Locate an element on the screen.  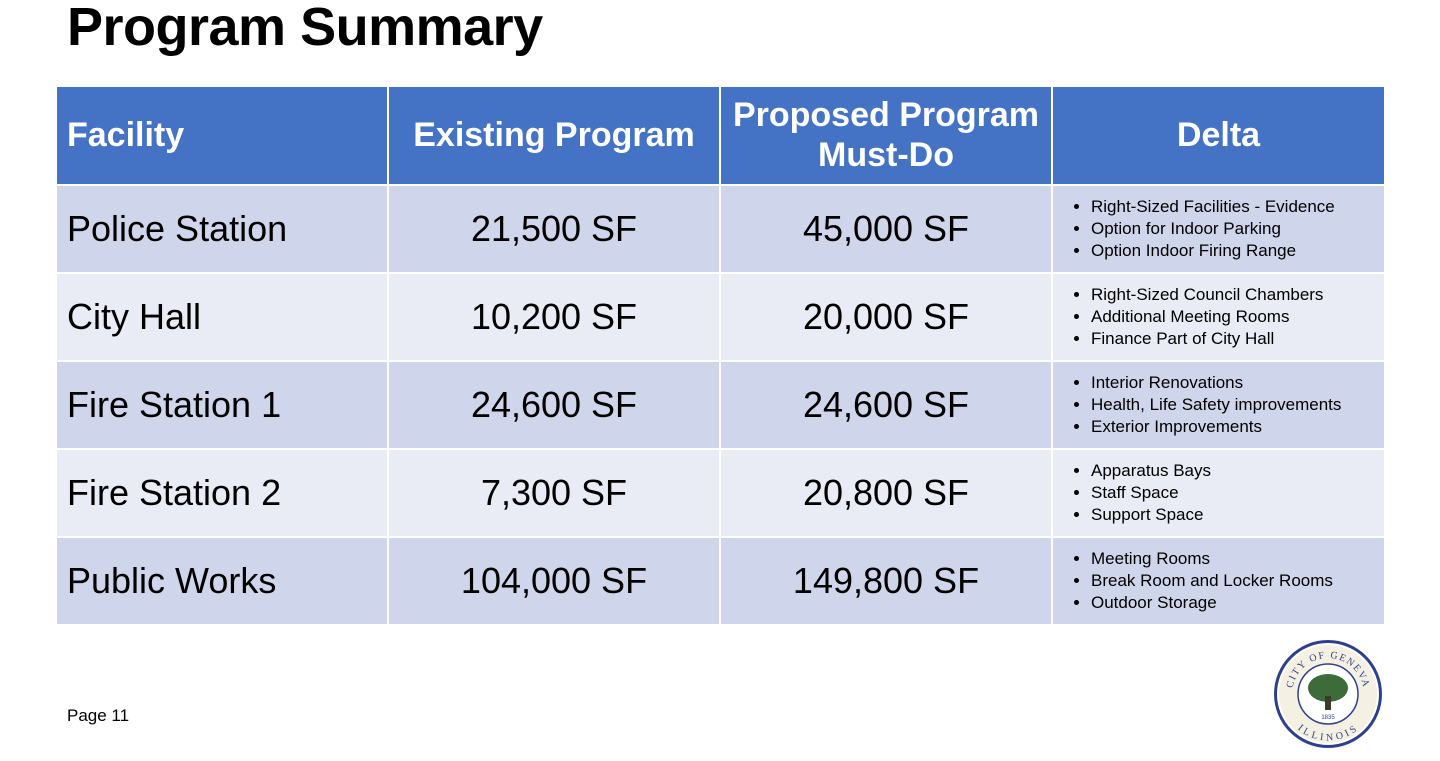
delta-item: Option Indoor Firing Range is located at coordinates (1213, 251).